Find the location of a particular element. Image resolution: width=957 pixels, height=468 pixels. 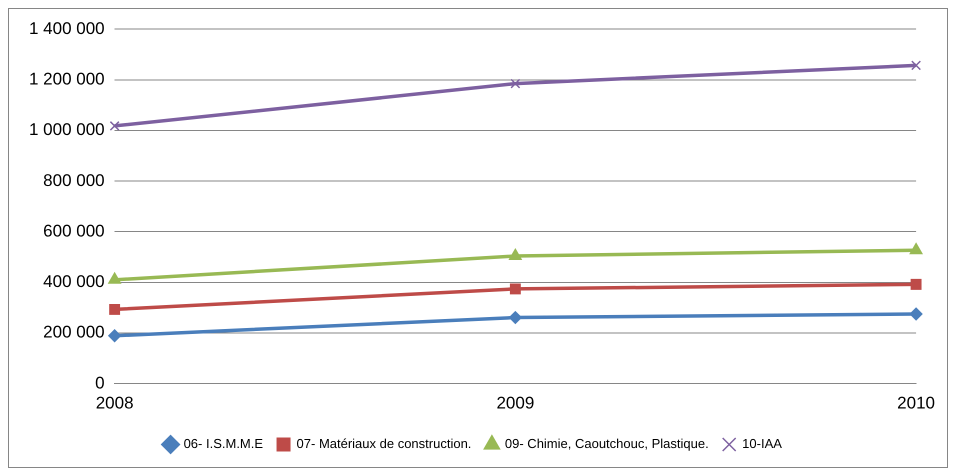

y-tick-label: 400 000 is located at coordinates (74, 282).